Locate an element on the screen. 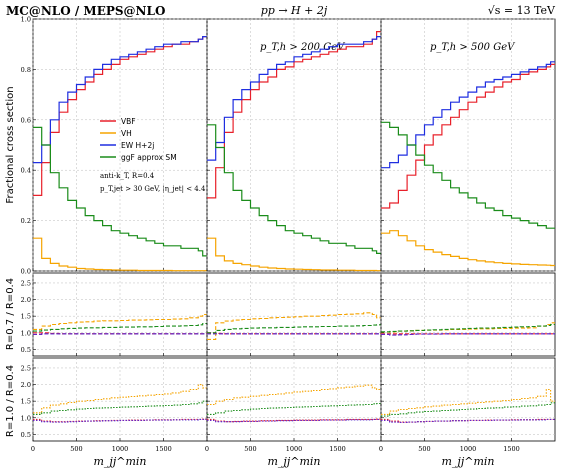 Image resolution: width=561 pixels, height=474 pixels. y-tick-label: 0.4 is located at coordinates (26, 171).